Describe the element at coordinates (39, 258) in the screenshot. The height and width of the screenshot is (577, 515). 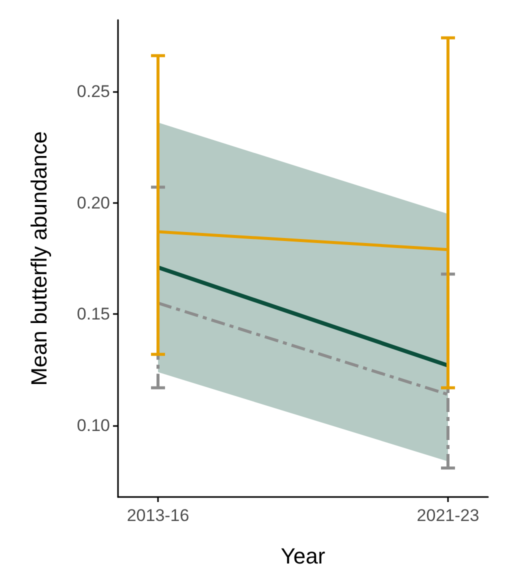
I see `y-axis-title: Mean butterfly abundance` at that location.